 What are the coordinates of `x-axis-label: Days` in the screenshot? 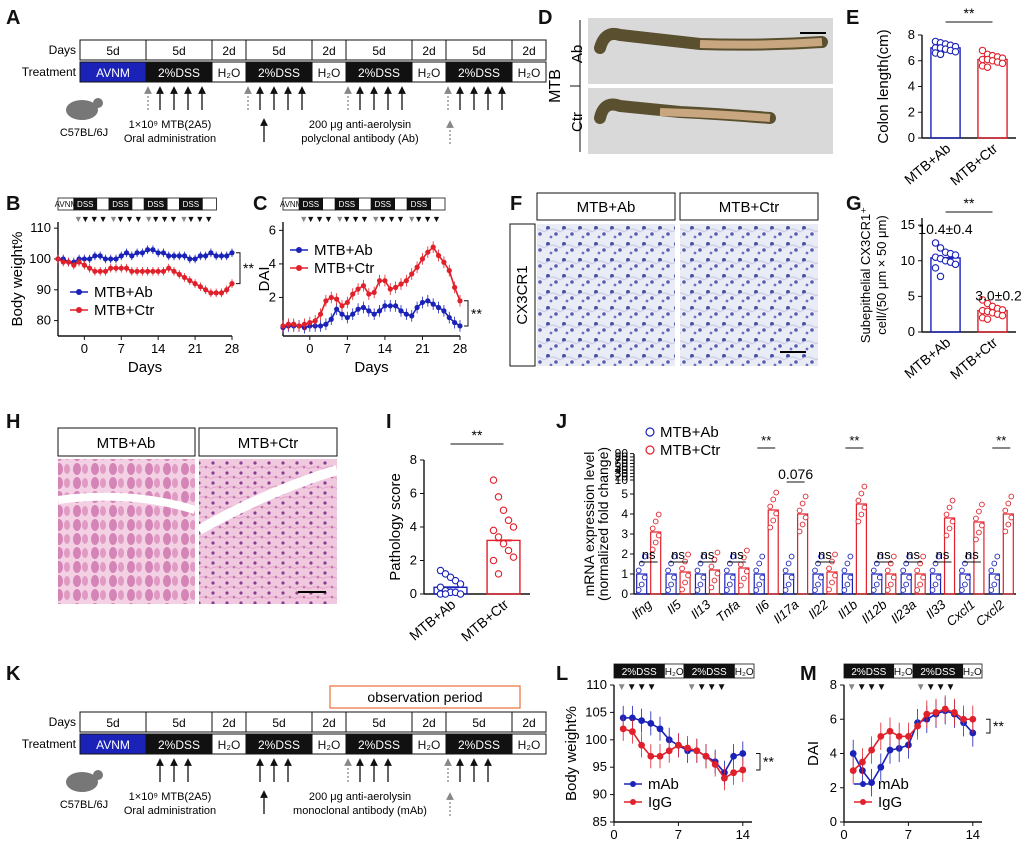 It's located at (145, 367).